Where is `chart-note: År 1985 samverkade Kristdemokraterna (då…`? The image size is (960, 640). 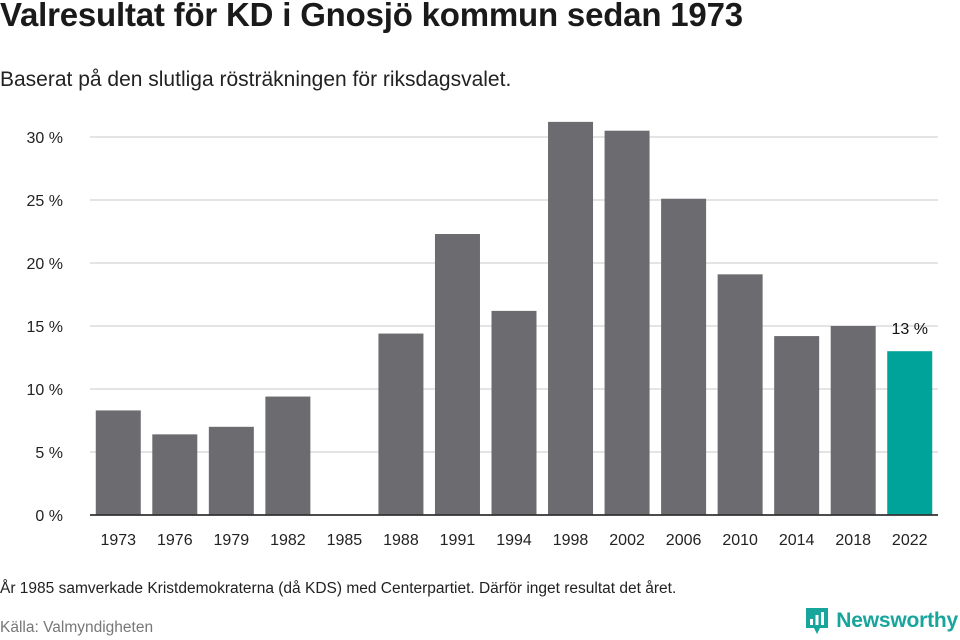
chart-note: År 1985 samverkade Kristdemokraterna (då… is located at coordinates (338, 588).